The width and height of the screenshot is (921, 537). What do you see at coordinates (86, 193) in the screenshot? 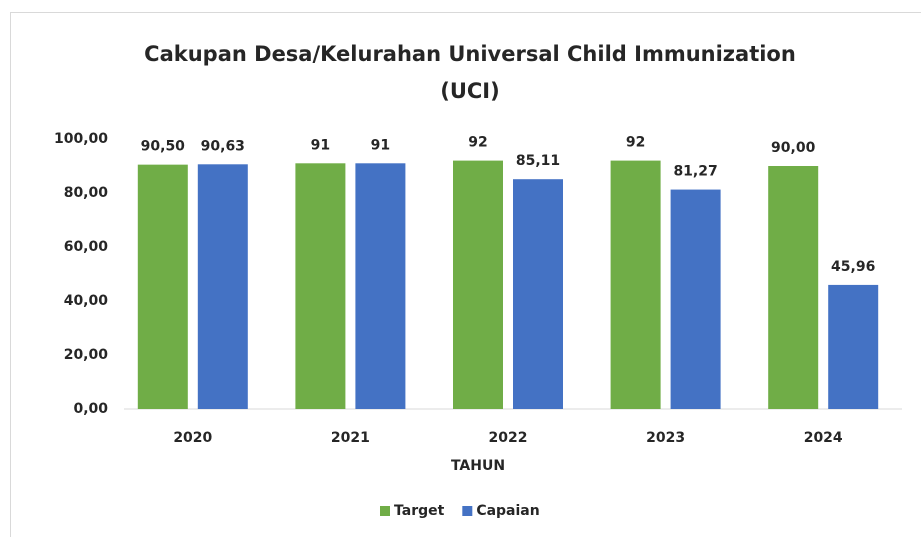
I see `y-tick-label: 80,00` at bounding box center [86, 193].